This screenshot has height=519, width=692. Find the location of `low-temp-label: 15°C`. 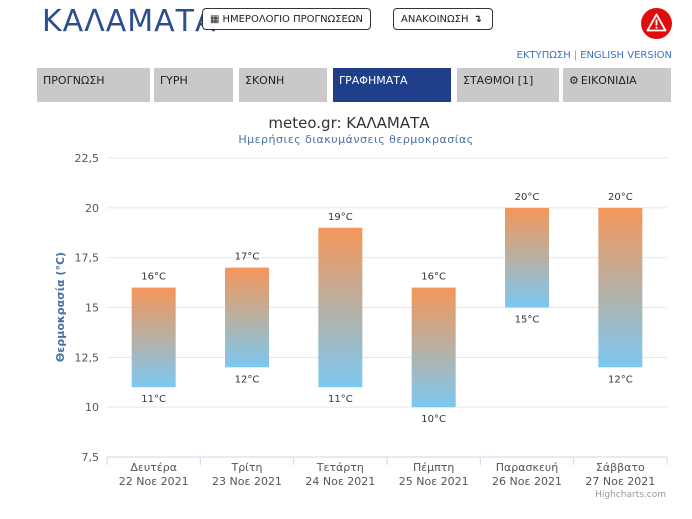

low-temp-label: 15°C is located at coordinates (527, 320).